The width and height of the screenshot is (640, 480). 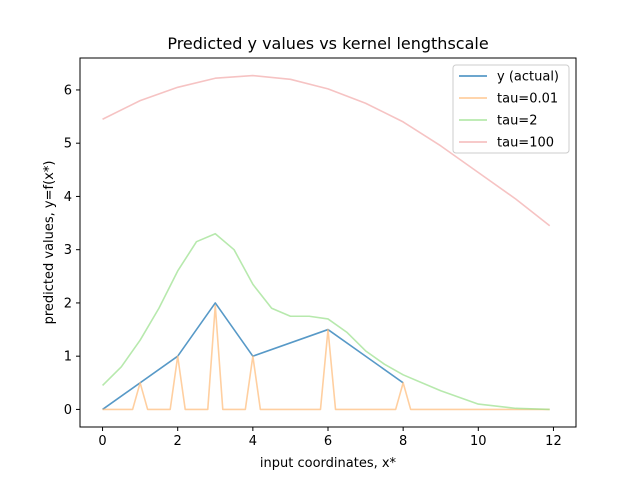 What do you see at coordinates (517, 121) in the screenshot?
I see `legend-label-2: tau=2` at bounding box center [517, 121].